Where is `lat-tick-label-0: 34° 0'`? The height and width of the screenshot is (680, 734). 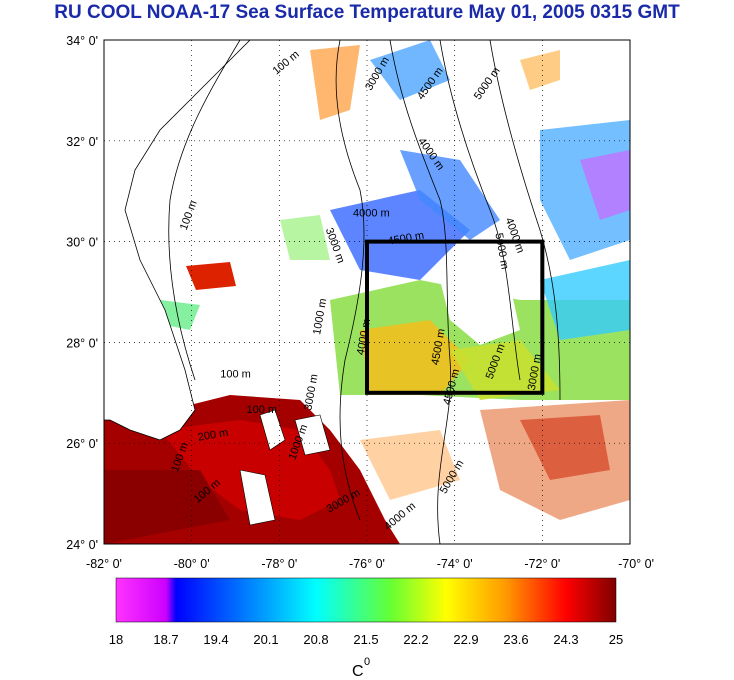 lat-tick-label-0: 34° 0' is located at coordinates (82, 41).